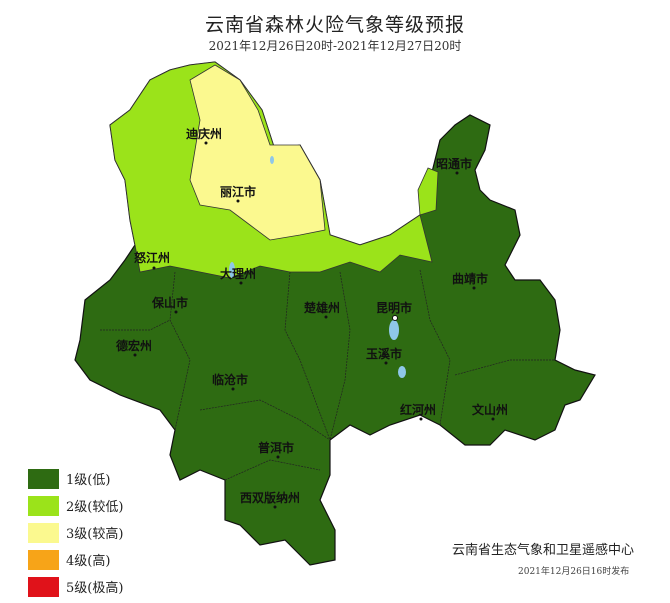 The width and height of the screenshot is (670, 603). I want to click on level2-area-zhaotong, so click(428, 191).